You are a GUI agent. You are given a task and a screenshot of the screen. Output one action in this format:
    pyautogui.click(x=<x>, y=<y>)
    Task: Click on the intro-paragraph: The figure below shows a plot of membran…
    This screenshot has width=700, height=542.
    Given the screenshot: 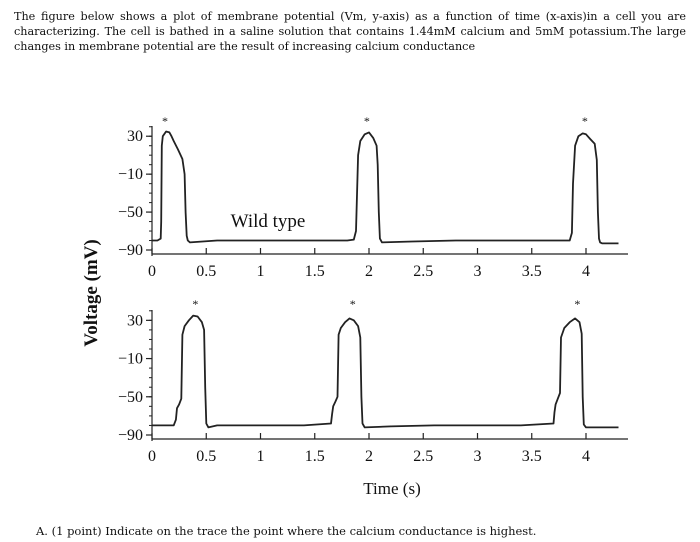 What is the action you would take?
    pyautogui.click(x=350, y=31)
    